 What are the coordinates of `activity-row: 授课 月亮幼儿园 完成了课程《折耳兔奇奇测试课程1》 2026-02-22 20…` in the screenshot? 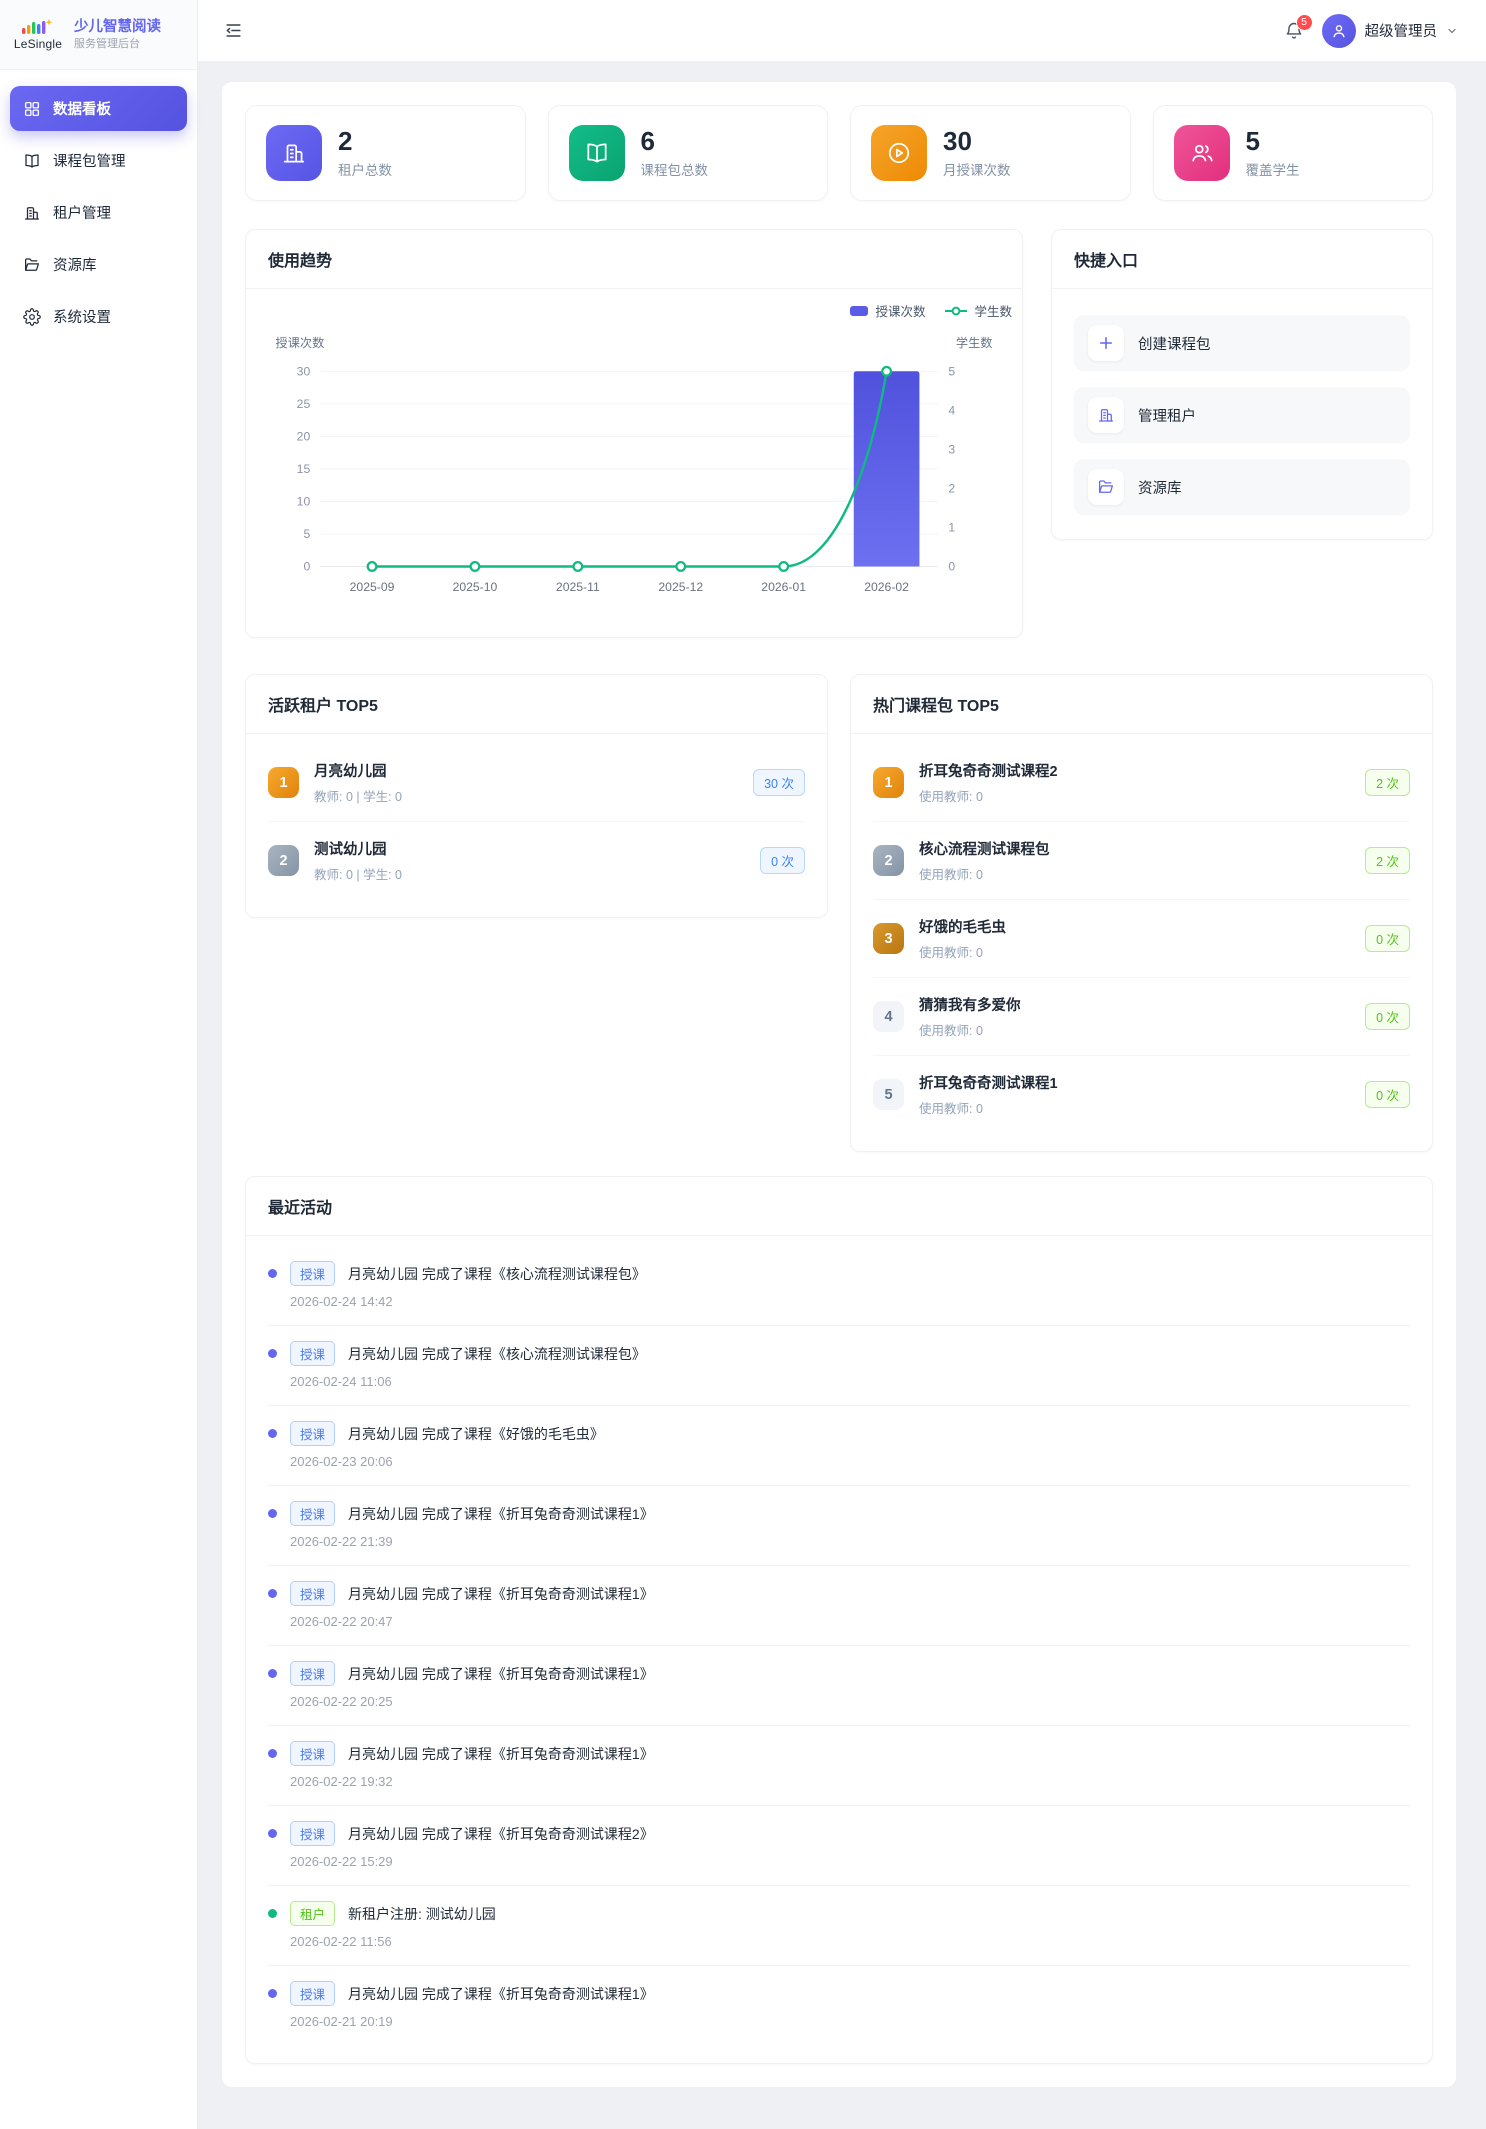 It's located at (839, 1606).